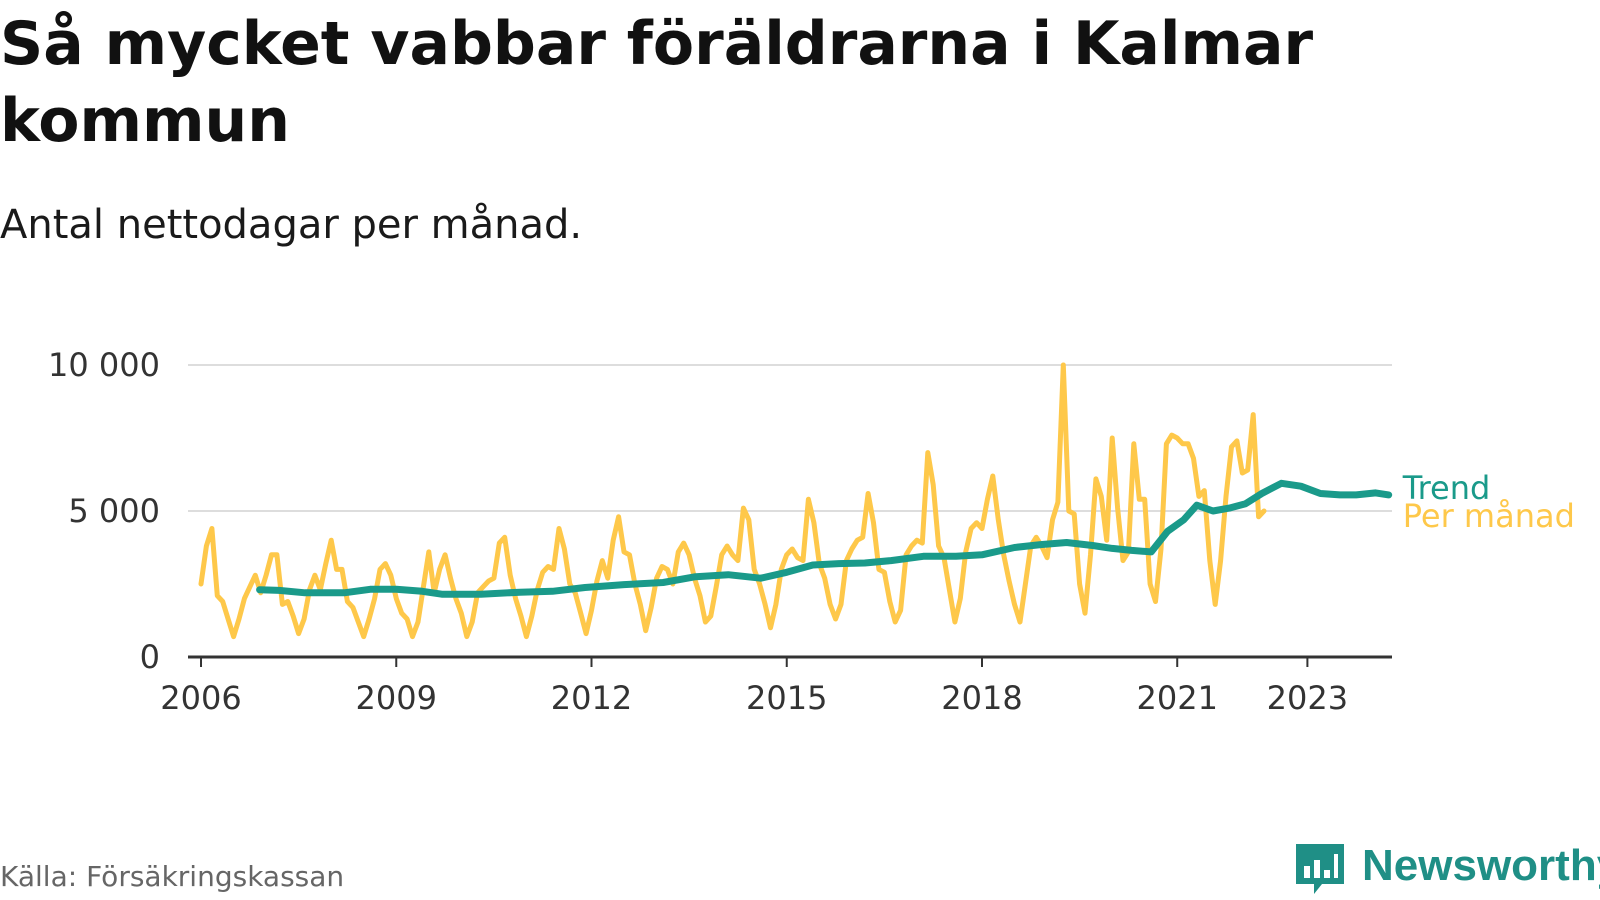  I want to click on x-tick-label: 2015, so click(786, 698).